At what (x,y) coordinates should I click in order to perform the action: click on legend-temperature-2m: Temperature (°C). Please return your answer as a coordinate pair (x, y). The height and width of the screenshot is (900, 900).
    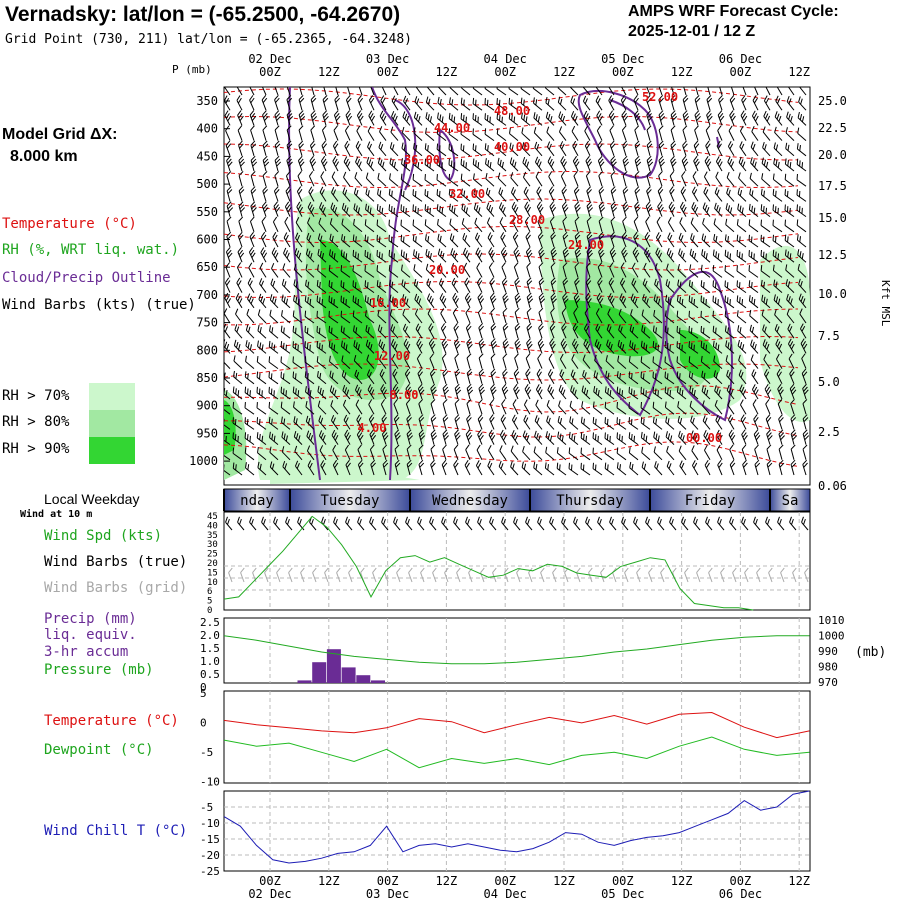
    Looking at the image, I should click on (111, 721).